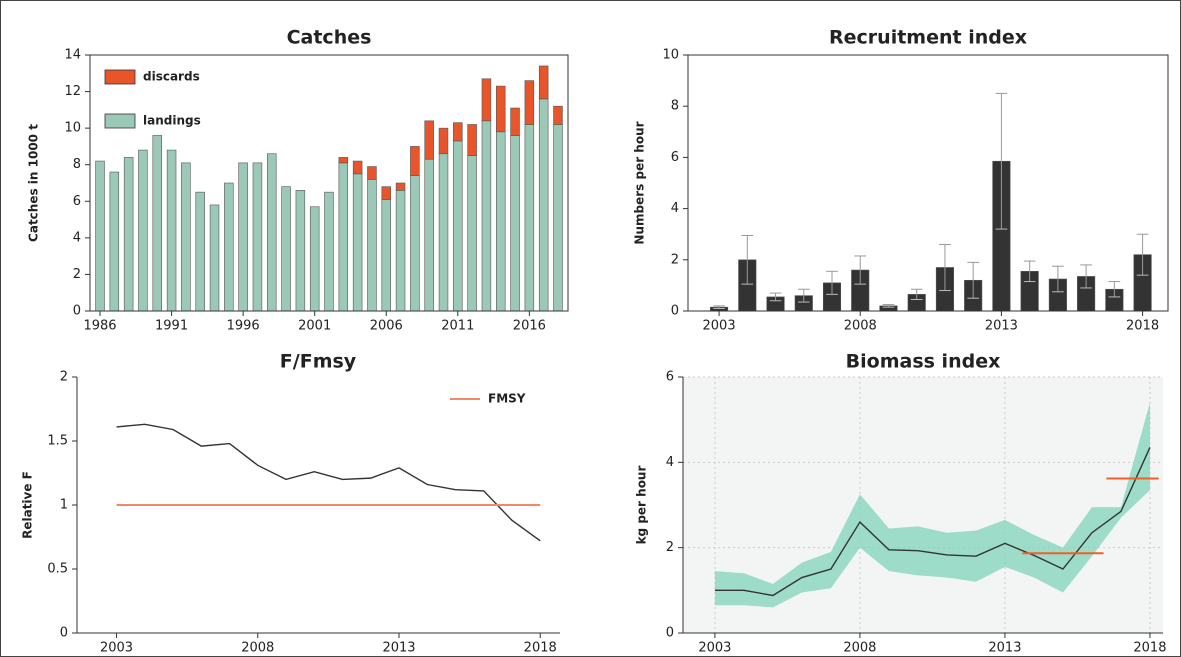  I want to click on x-tick-label: 2001, so click(314, 326).